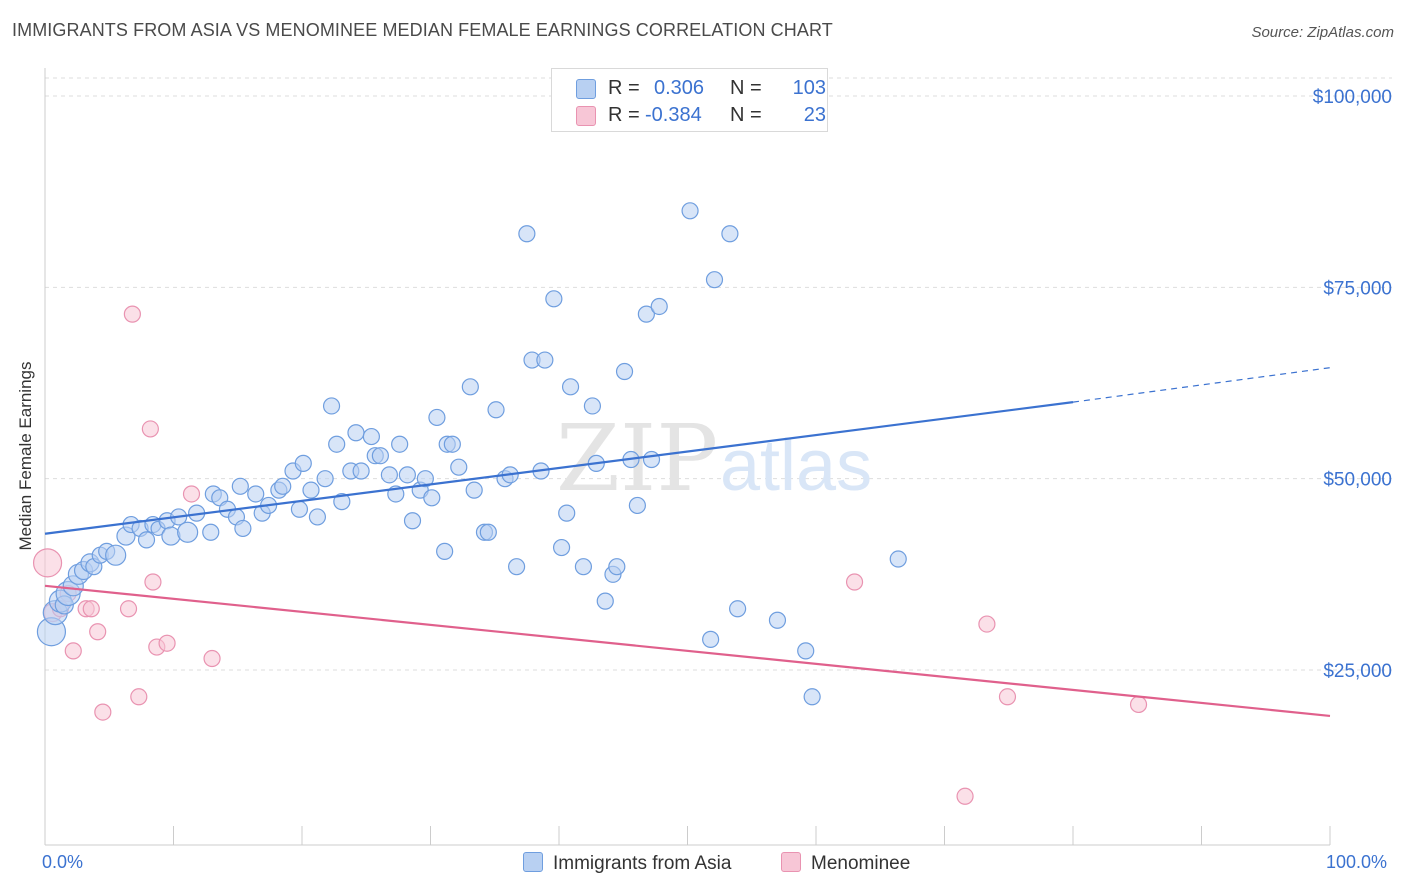  I want to click on legend-r-value: 0.306, so click(679, 88).